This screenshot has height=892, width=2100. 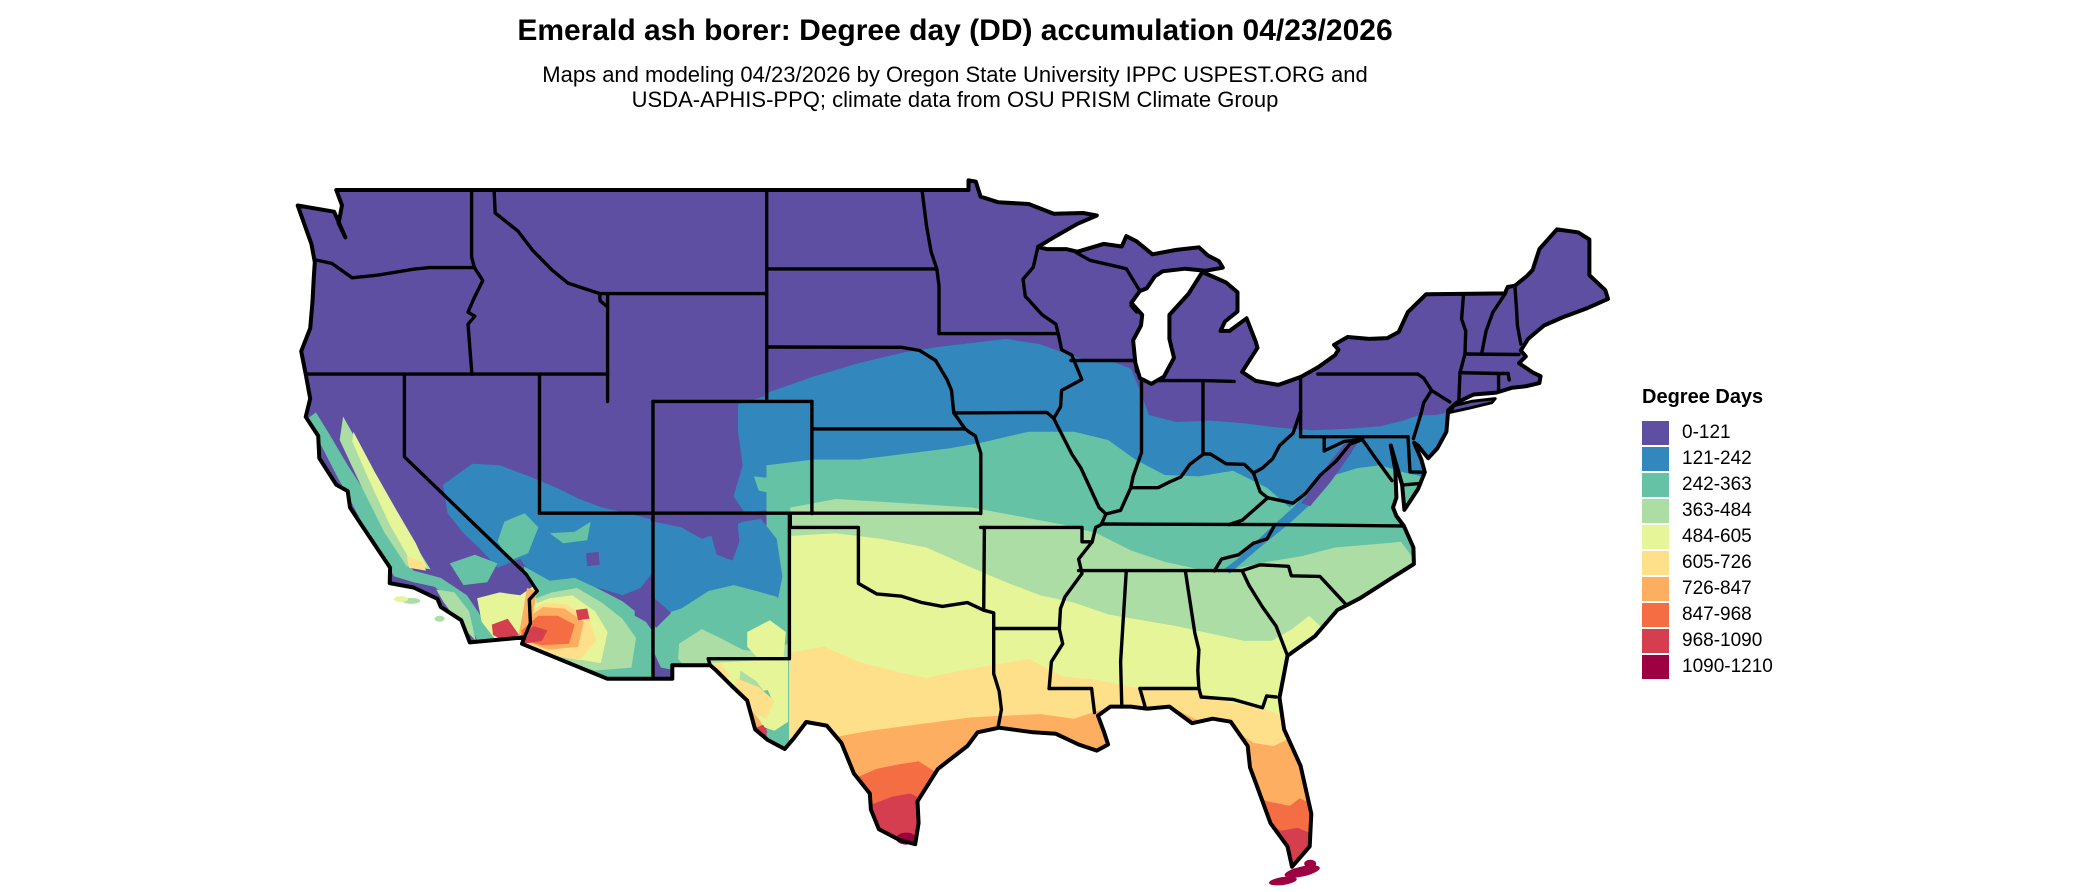 I want to click on region-blue-blue-ridge, so click(x=1276, y=527).